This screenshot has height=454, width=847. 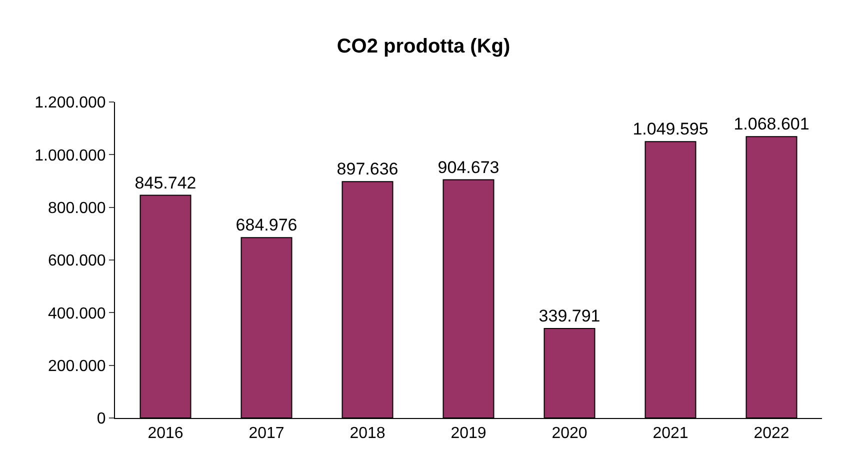 What do you see at coordinates (423, 46) in the screenshot?
I see `chart-title: CO2 prodotta (Kg)` at bounding box center [423, 46].